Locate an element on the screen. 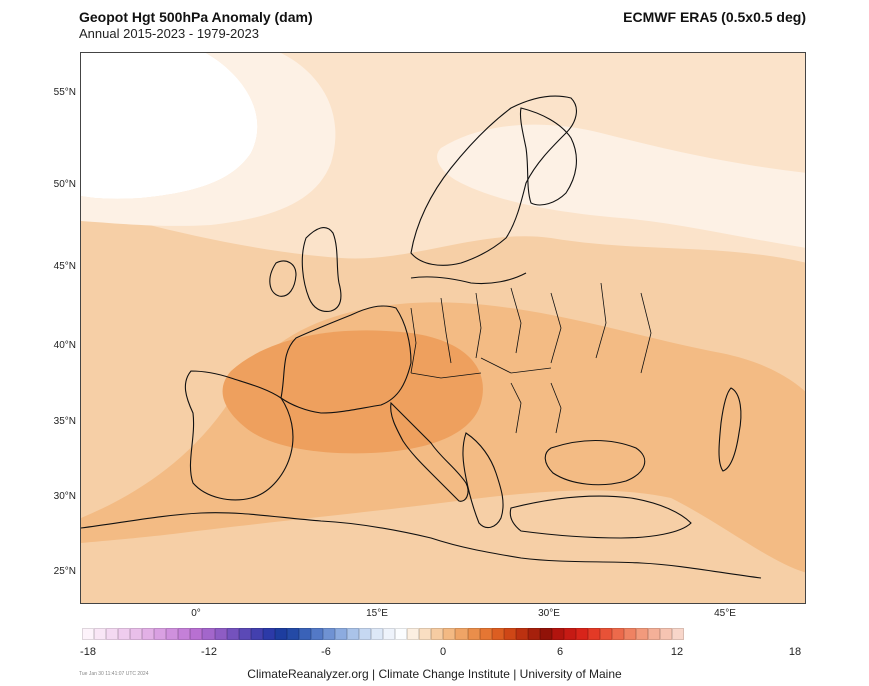  lat-label-50n: 50°N is located at coordinates (64, 184).